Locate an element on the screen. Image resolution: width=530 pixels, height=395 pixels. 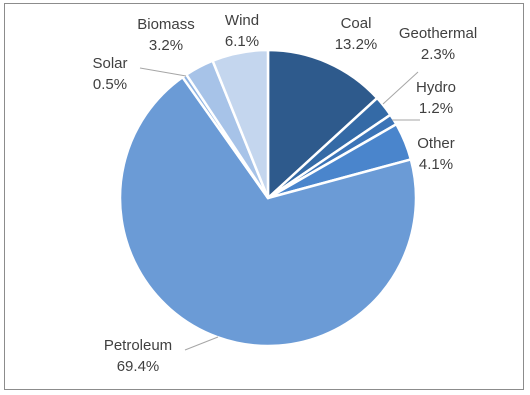
slice-label-other: Other is located at coordinates (436, 143).